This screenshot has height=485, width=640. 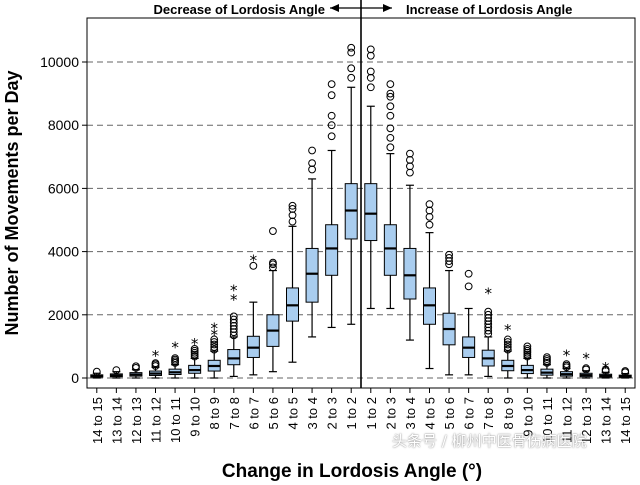 I want to click on box-13-to-14: *, so click(x=606, y=369).